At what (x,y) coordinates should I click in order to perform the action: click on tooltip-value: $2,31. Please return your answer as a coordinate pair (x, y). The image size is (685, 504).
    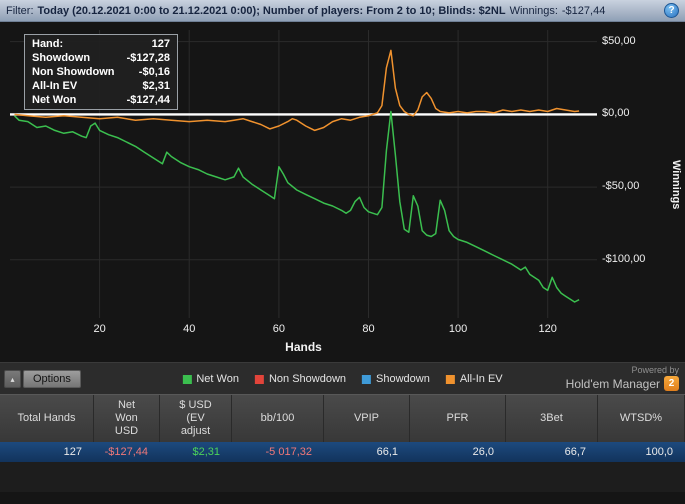
    Looking at the image, I should click on (156, 86).